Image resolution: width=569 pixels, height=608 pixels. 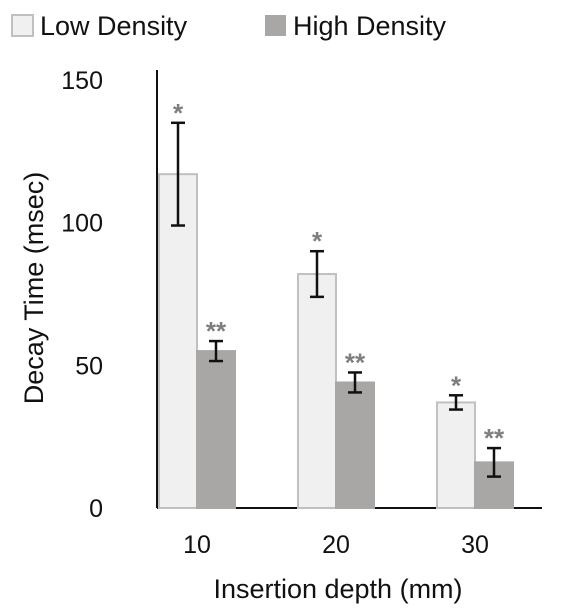 I want to click on x-tick-label-30: 30, so click(x=475, y=545).